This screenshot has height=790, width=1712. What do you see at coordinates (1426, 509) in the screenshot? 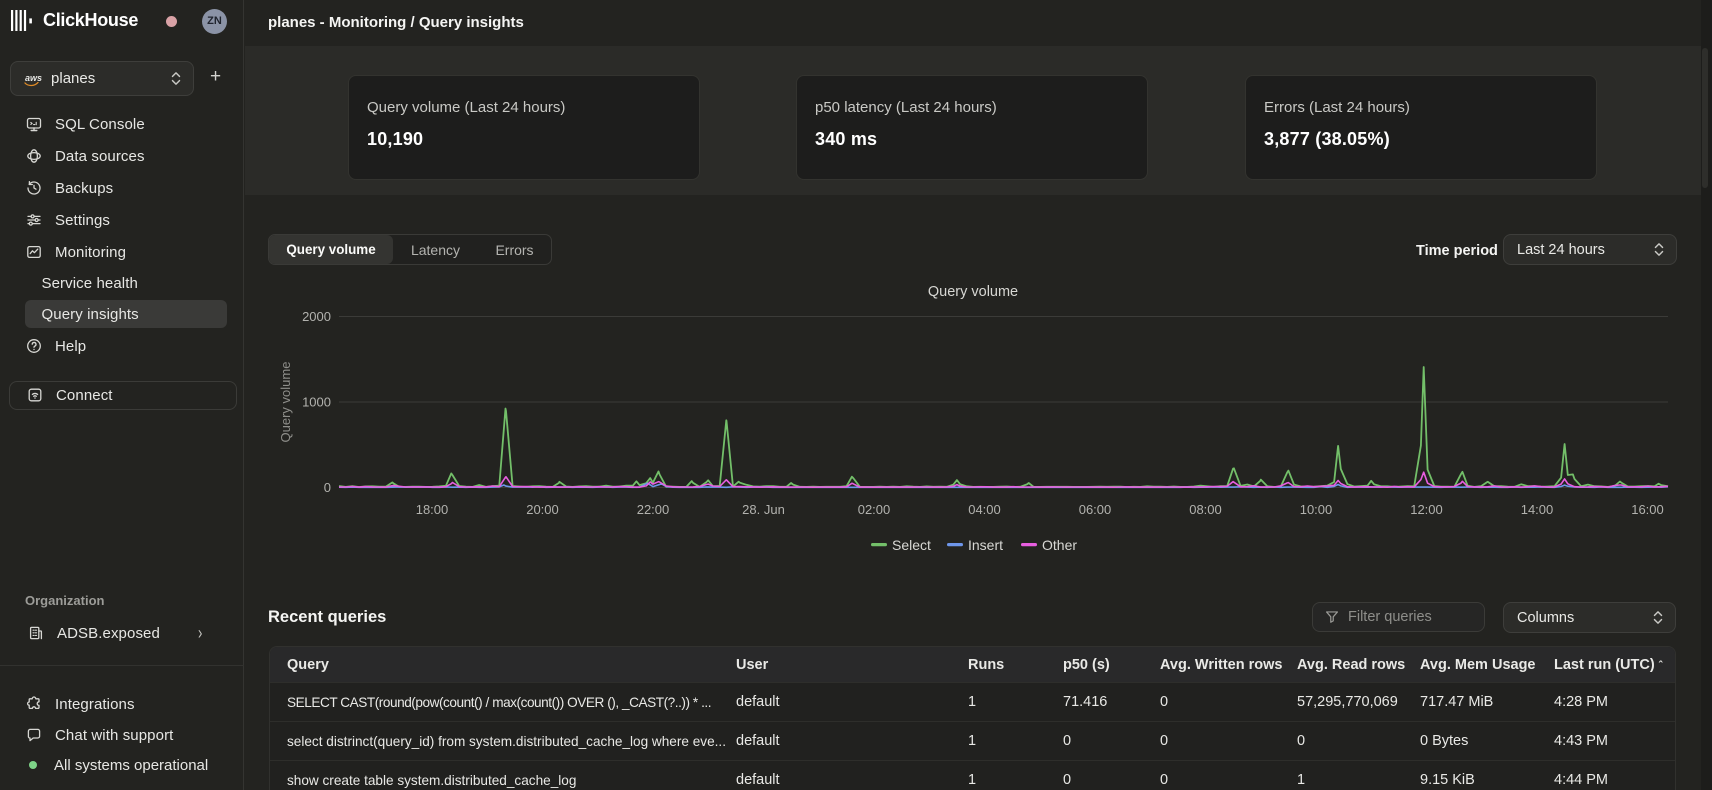
I see `svg-text: 12:00` at bounding box center [1426, 509].